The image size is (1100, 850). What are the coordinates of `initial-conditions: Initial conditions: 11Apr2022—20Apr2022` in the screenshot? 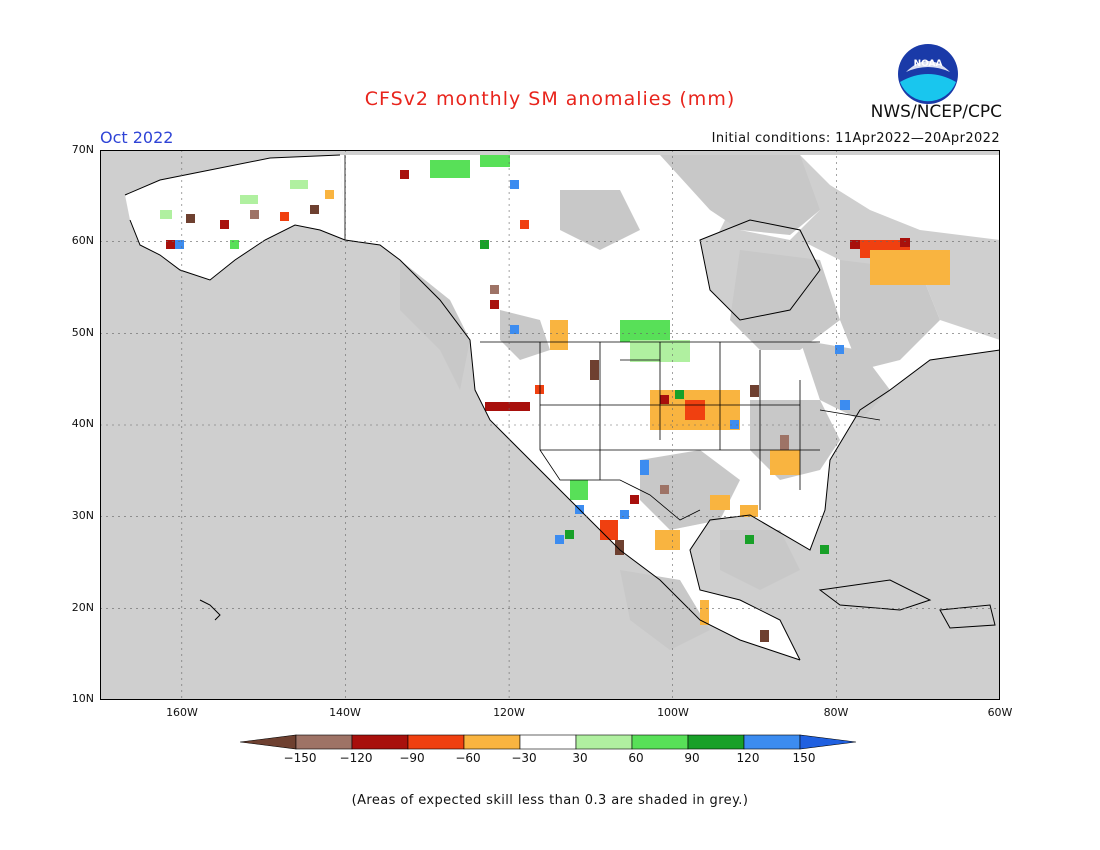 It's located at (855, 138).